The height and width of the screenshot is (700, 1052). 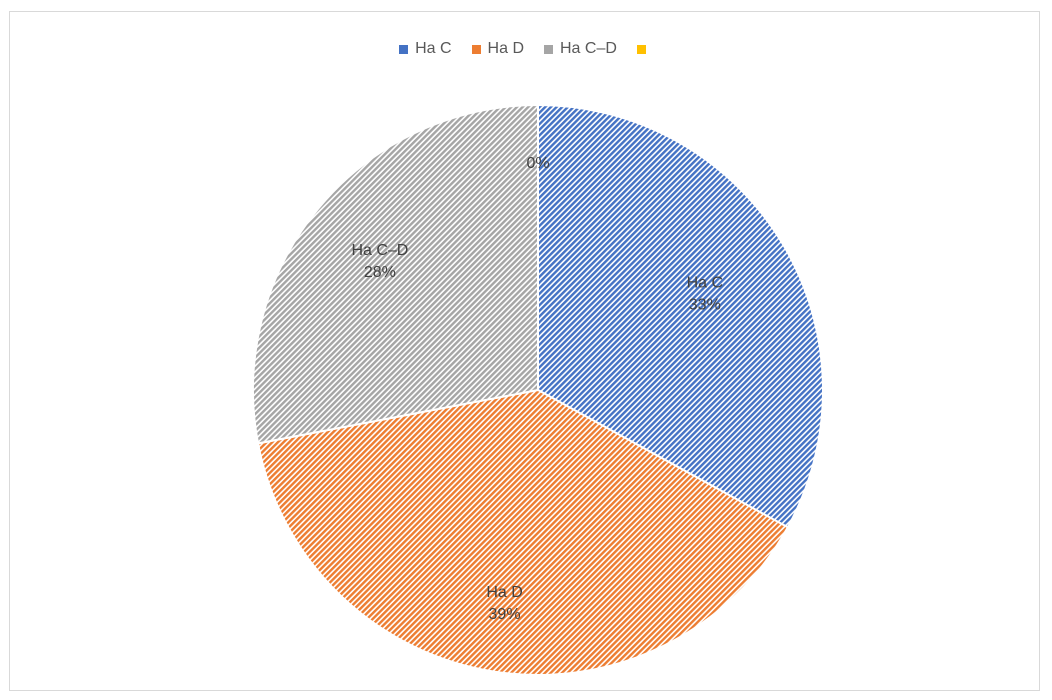 I want to click on legend-item-ha-d: Ha D, so click(x=497, y=49).